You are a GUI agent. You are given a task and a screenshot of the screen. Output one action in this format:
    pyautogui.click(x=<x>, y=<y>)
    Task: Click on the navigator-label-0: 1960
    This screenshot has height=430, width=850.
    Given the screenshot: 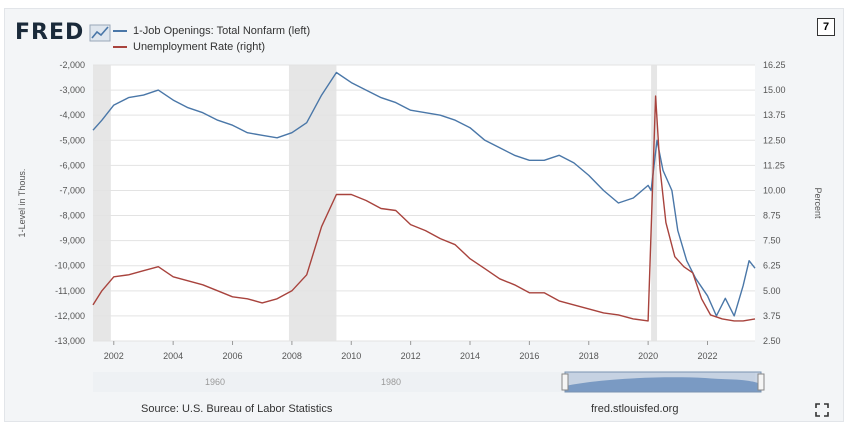 What is the action you would take?
    pyautogui.click(x=215, y=382)
    